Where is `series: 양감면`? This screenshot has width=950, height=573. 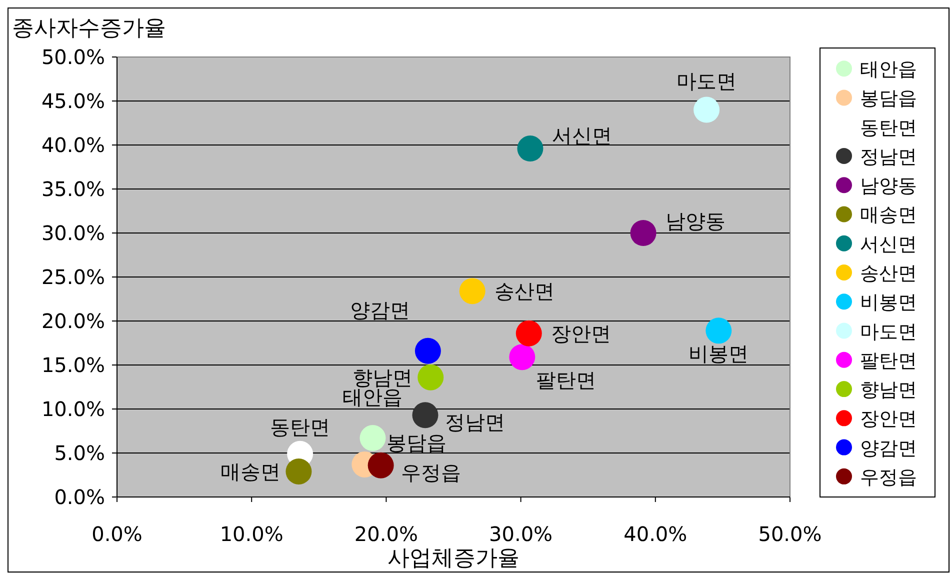 series: 양감면 is located at coordinates (395, 331).